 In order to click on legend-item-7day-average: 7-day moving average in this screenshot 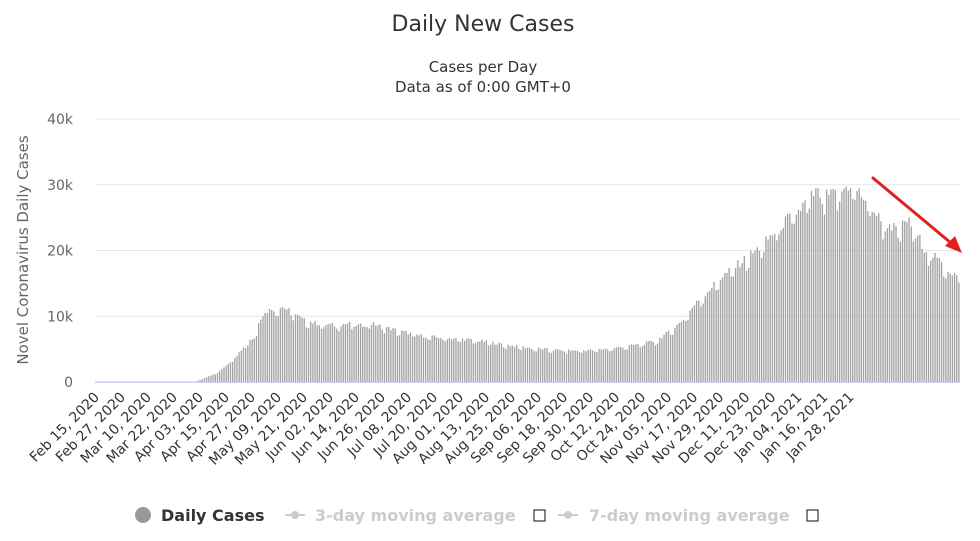, I will do `click(689, 515)`.